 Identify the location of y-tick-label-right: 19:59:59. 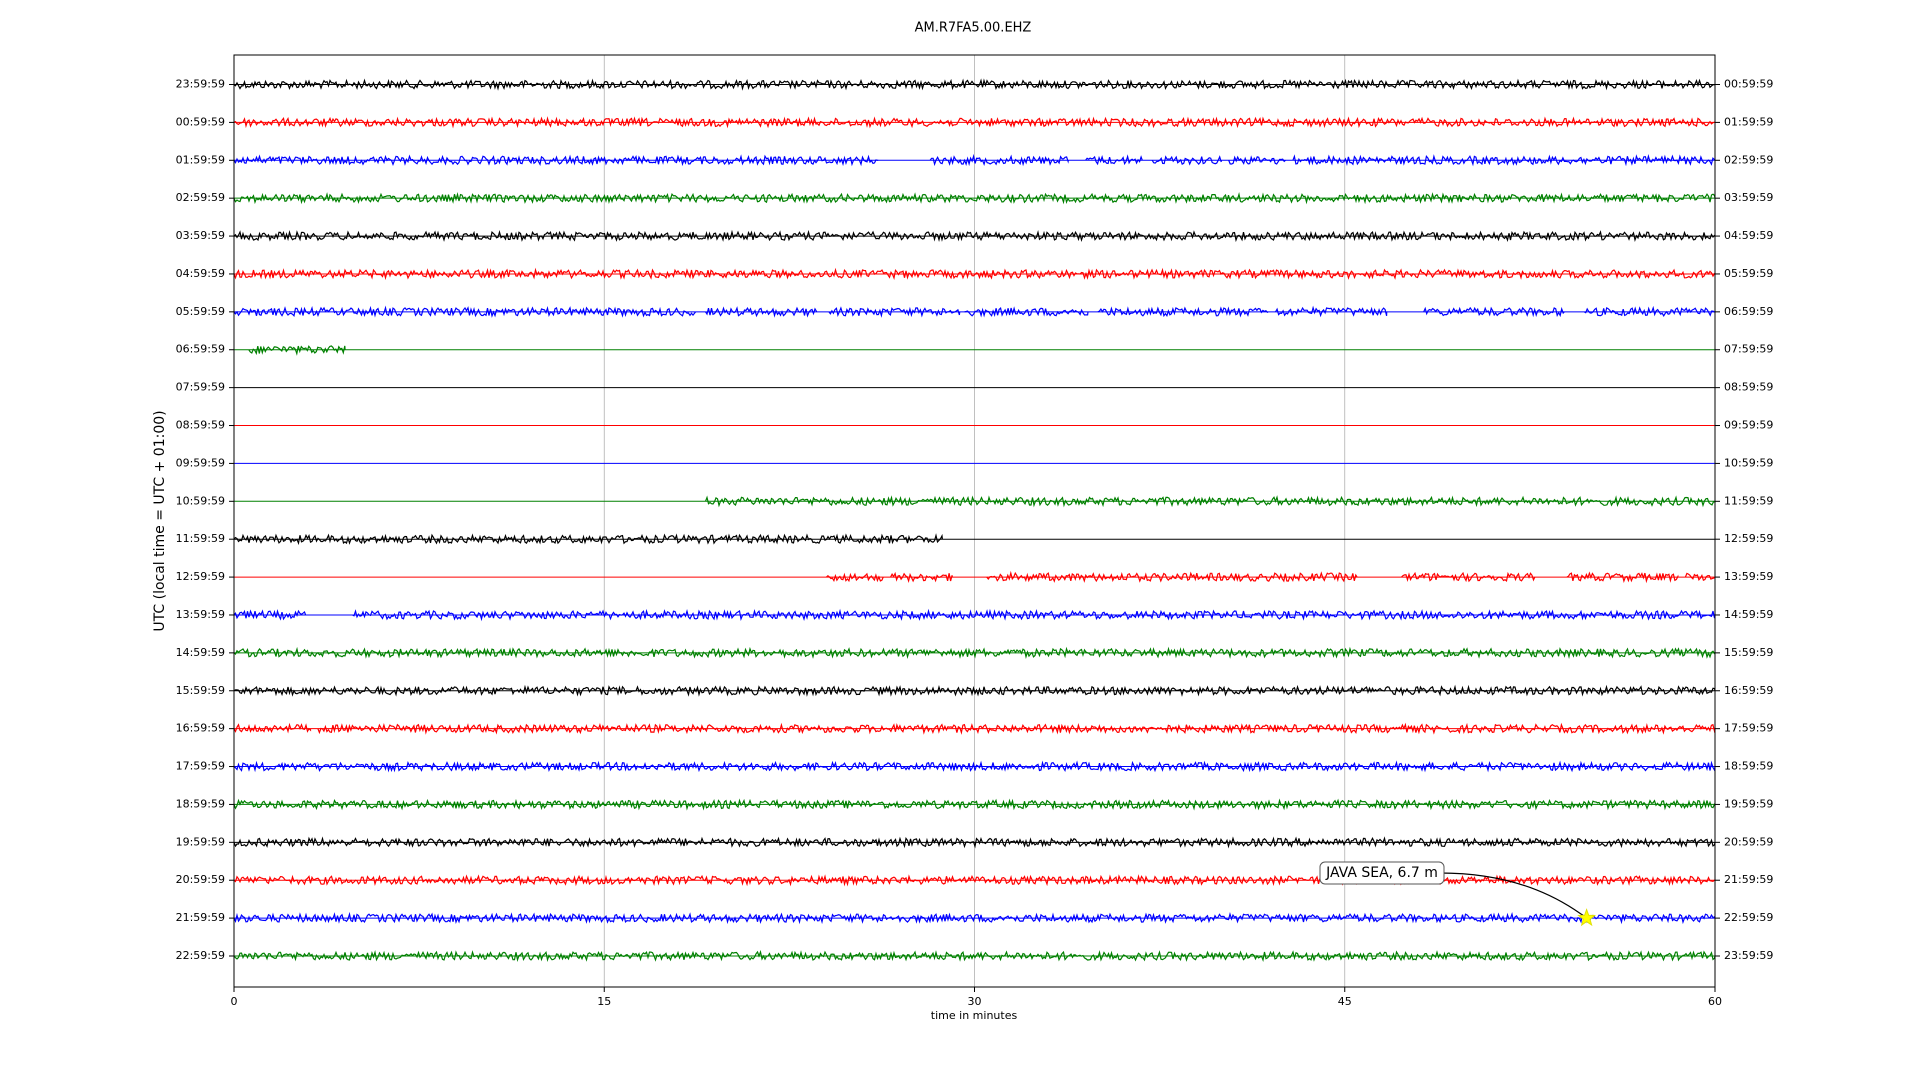
(1748, 803).